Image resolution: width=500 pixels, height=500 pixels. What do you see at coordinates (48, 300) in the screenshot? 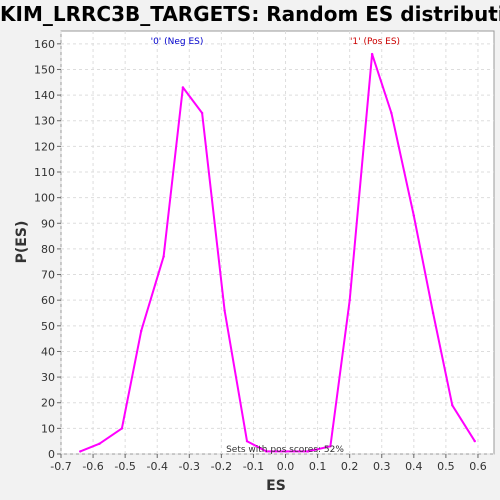
I see `y-tick-label: 60` at bounding box center [48, 300].